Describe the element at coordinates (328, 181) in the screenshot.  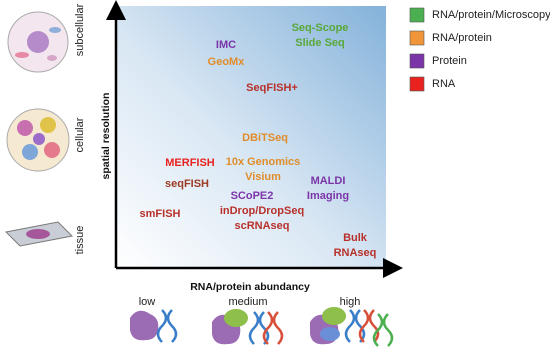
I see `method-label: MALDI` at that location.